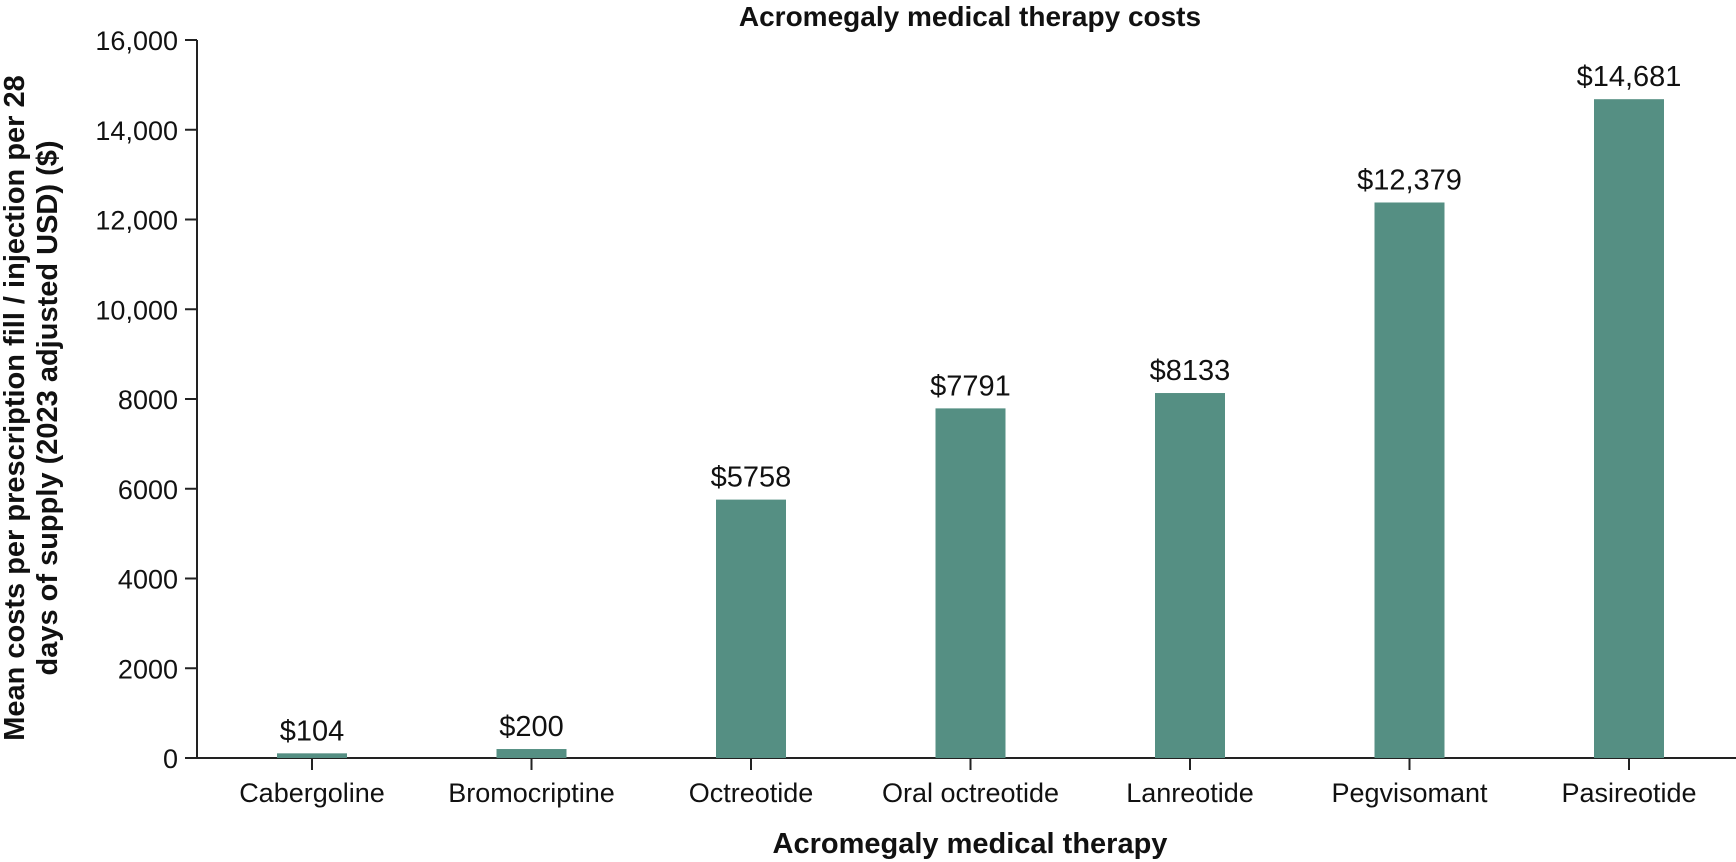 The width and height of the screenshot is (1736, 862). I want to click on x-tick-label: Cabergoline, so click(312, 793).